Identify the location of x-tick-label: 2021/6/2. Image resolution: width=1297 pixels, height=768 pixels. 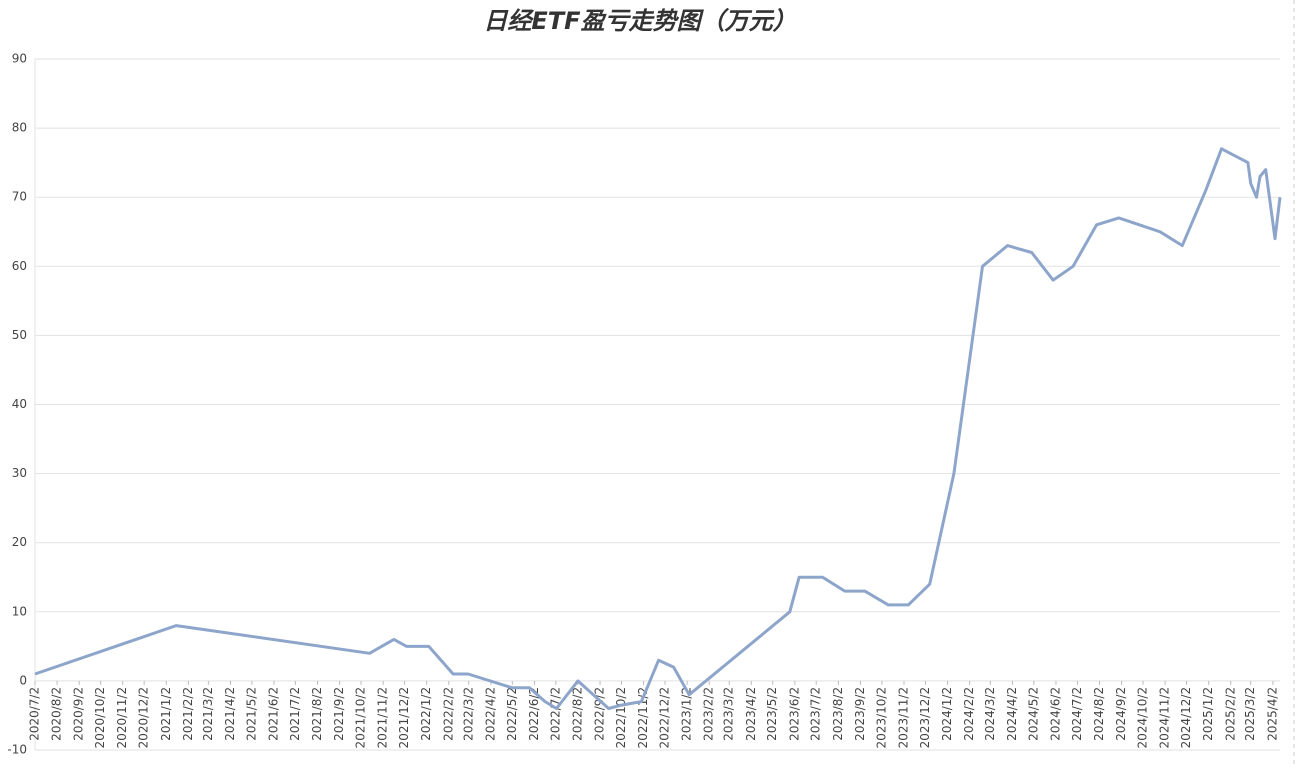
(274, 714).